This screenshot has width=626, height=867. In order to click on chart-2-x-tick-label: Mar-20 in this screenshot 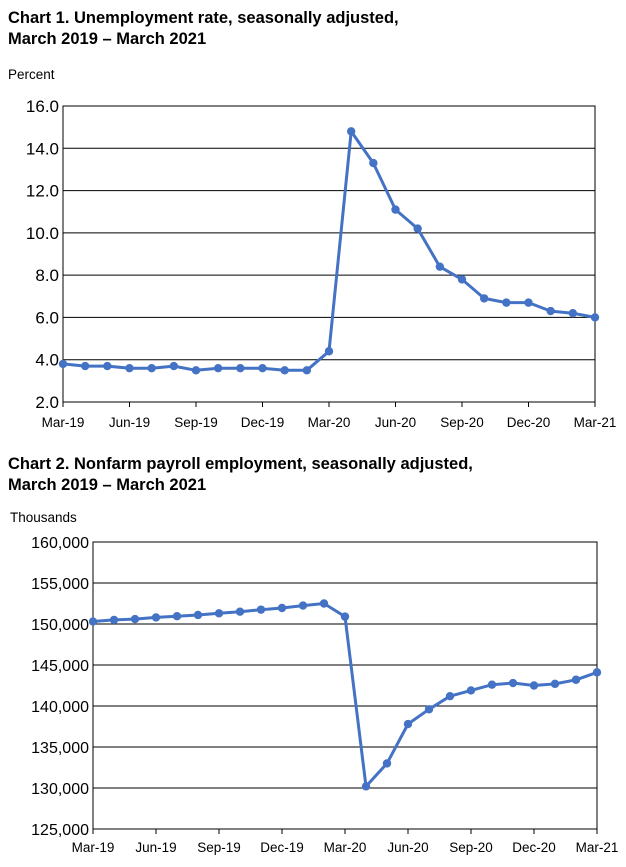, I will do `click(345, 847)`.